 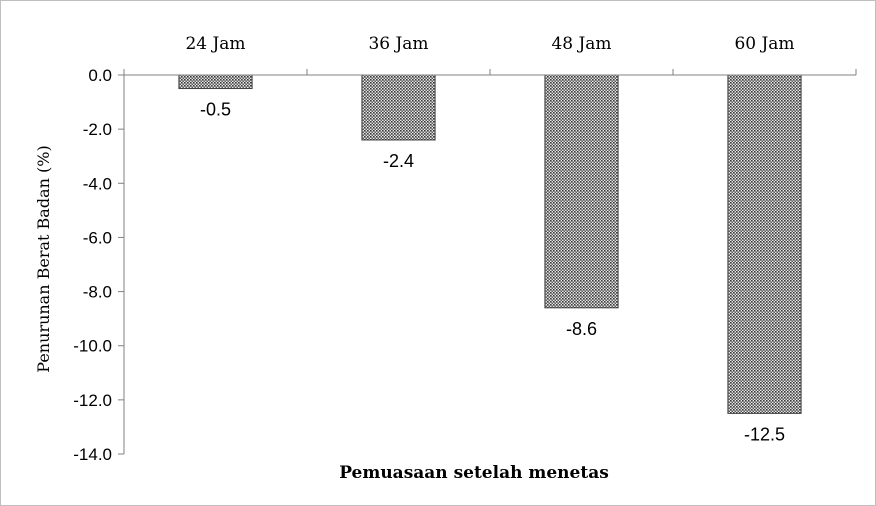 What do you see at coordinates (215, 110) in the screenshot?
I see `data-label-1: -0.5` at bounding box center [215, 110].